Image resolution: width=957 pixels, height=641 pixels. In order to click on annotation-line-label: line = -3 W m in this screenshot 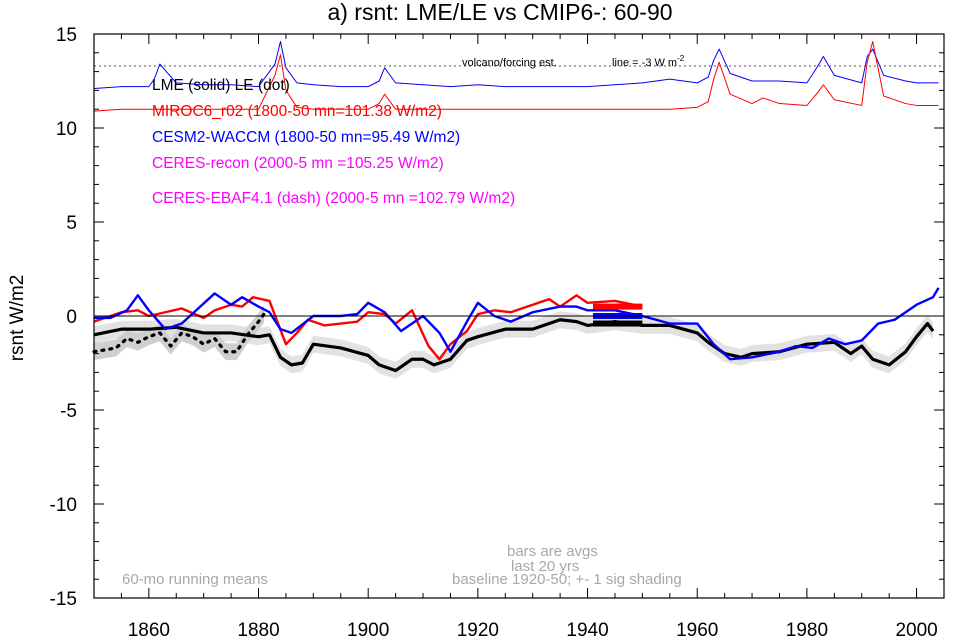, I will do `click(644, 63)`.